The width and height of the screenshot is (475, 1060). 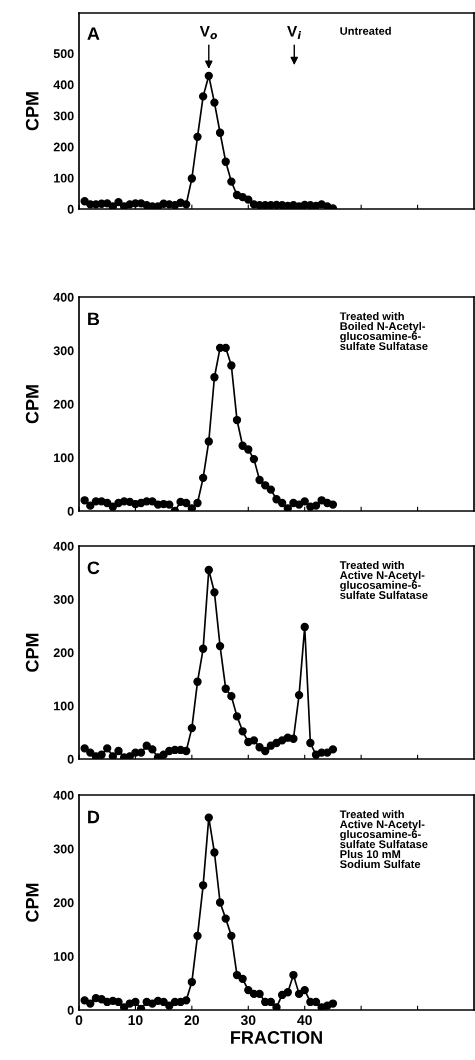 What do you see at coordinates (383, 839) in the screenshot?
I see `annotation: Treated with Active N-Acetyl- glucosamine-6- sulfate Sulfatase Plus 10 mM Sodium Sulfate` at bounding box center [383, 839].